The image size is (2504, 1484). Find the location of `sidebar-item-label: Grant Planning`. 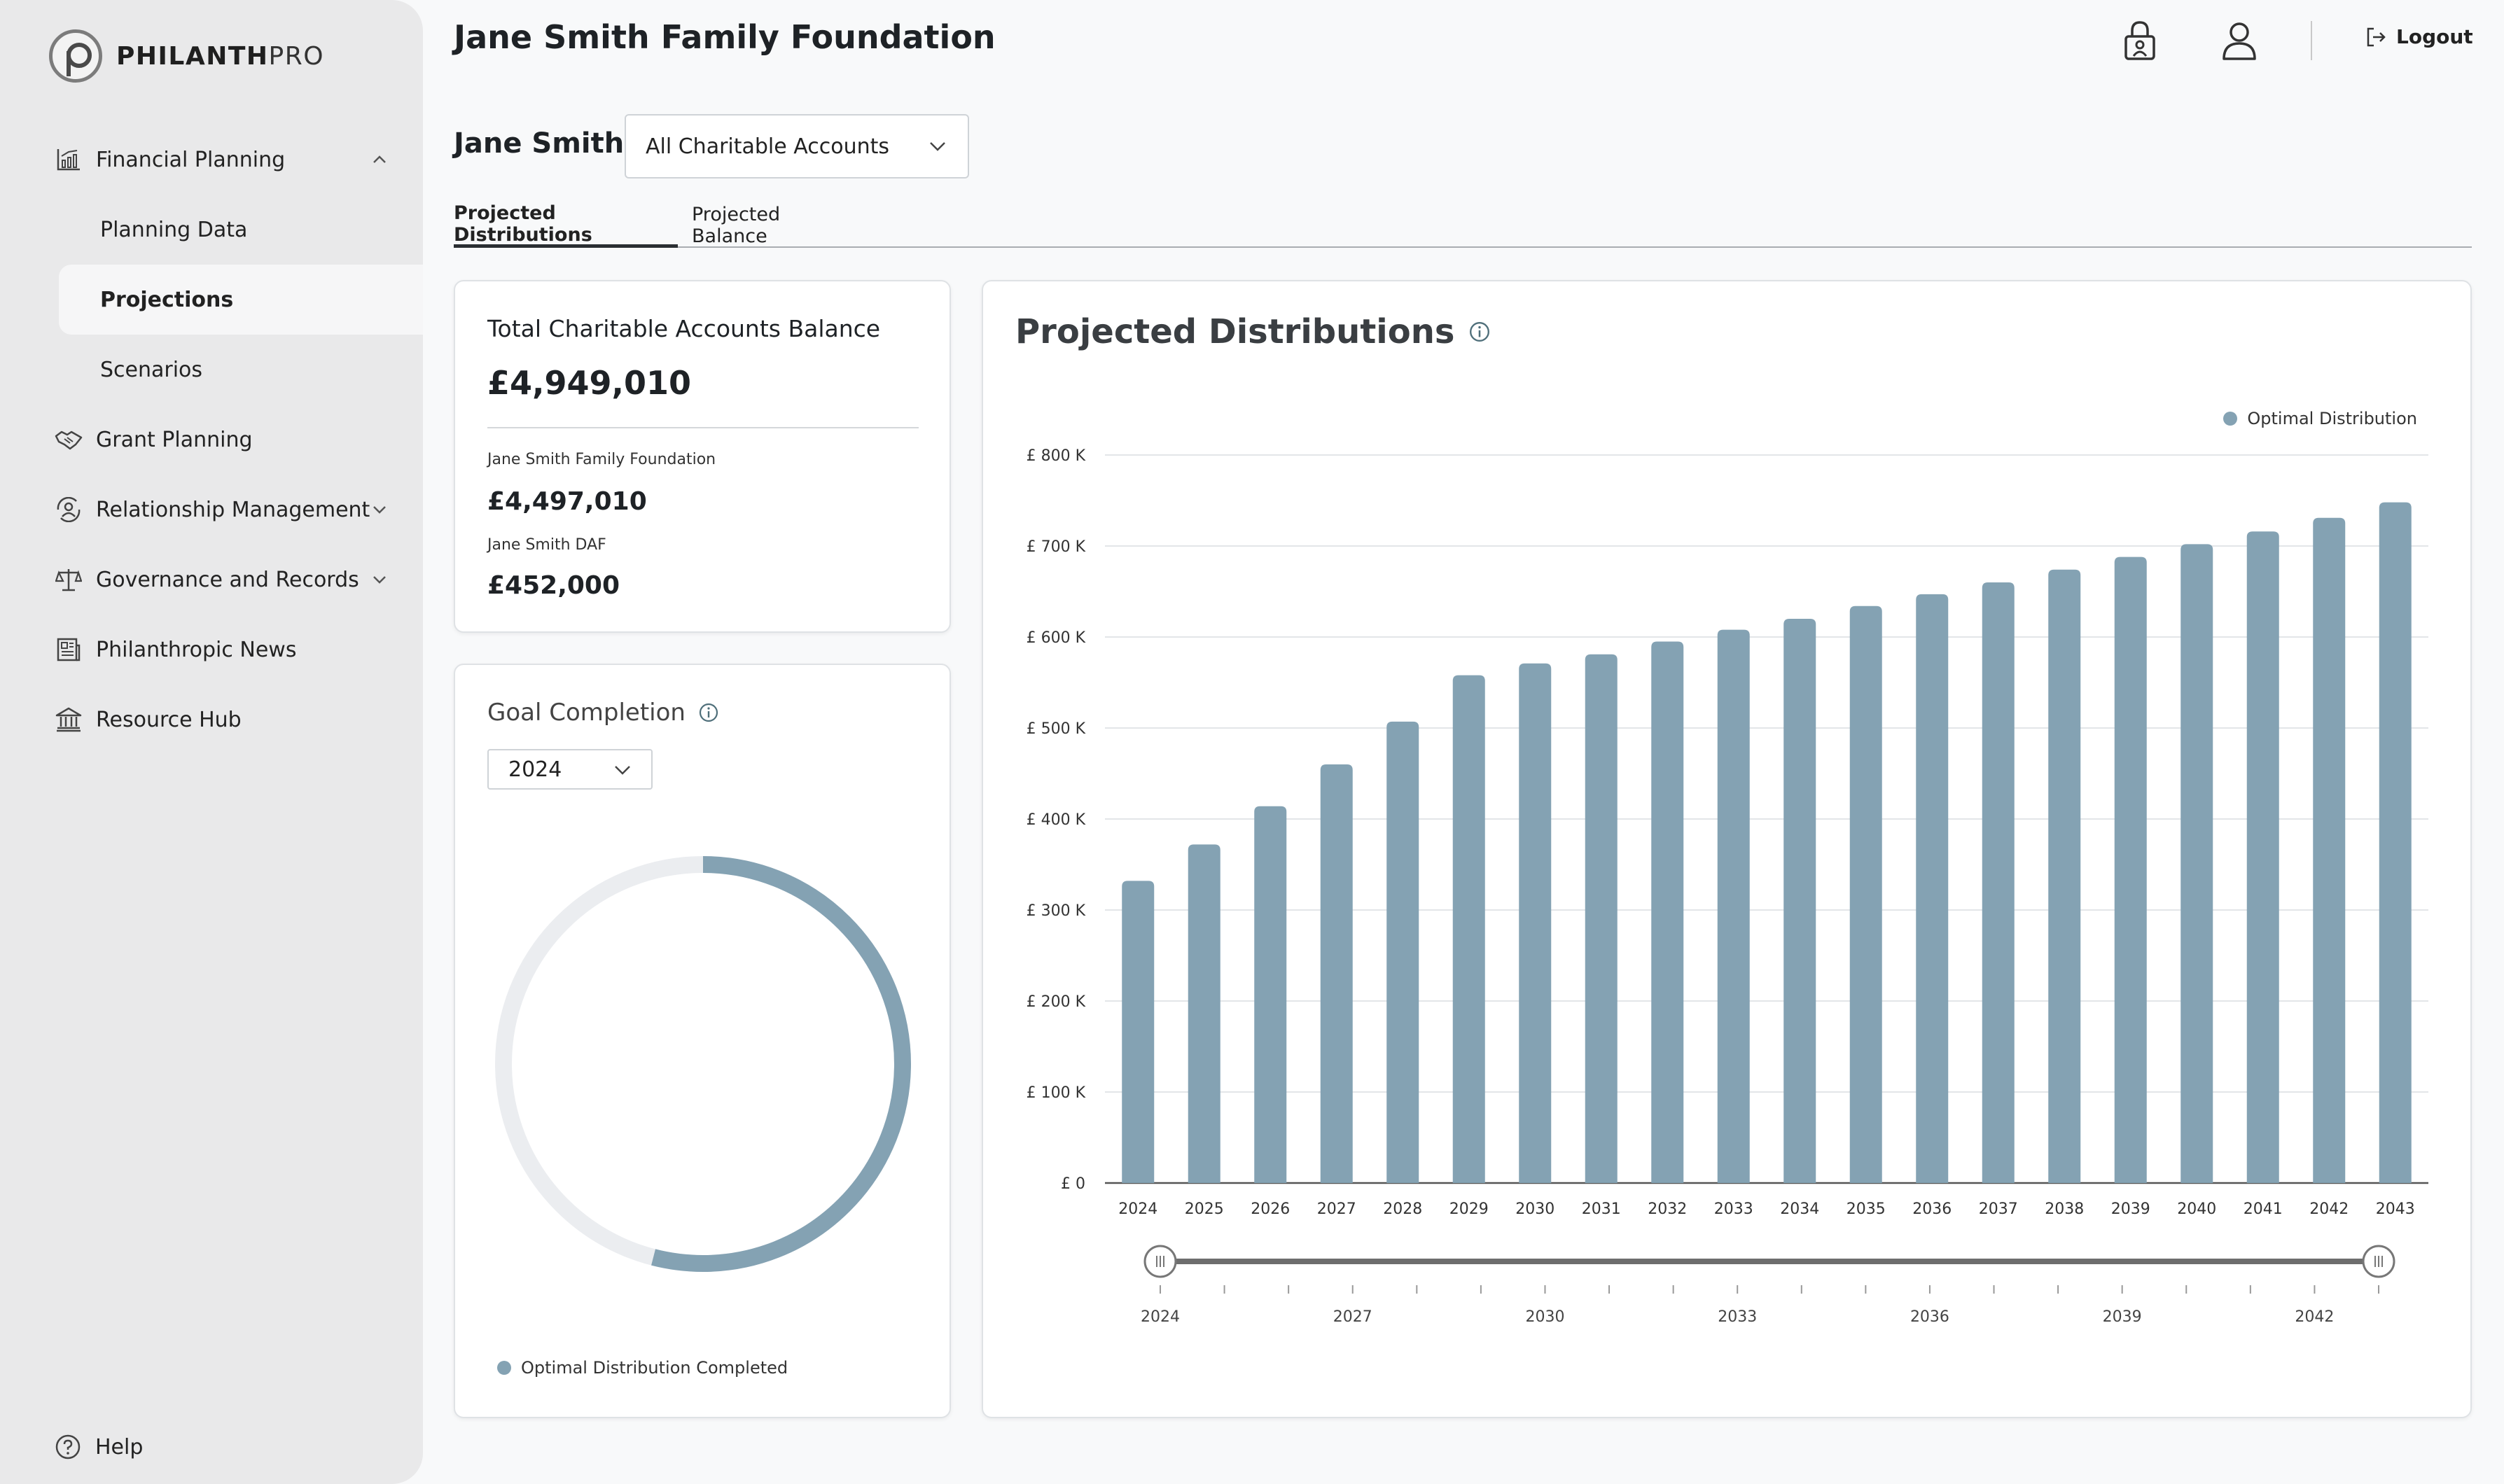

sidebar-item-label: Grant Planning is located at coordinates (174, 439).